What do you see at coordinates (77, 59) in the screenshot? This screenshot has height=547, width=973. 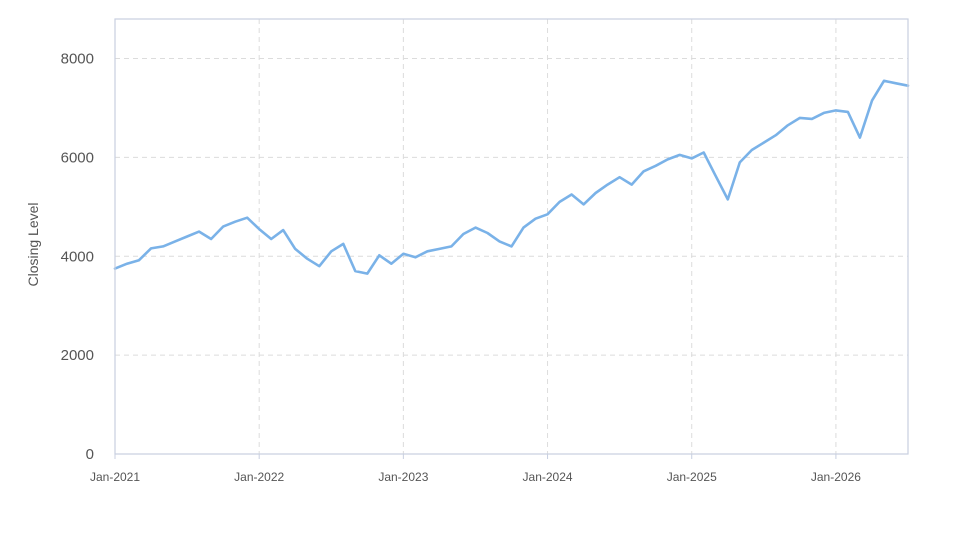 I see `y-tick-label: 8000` at bounding box center [77, 59].